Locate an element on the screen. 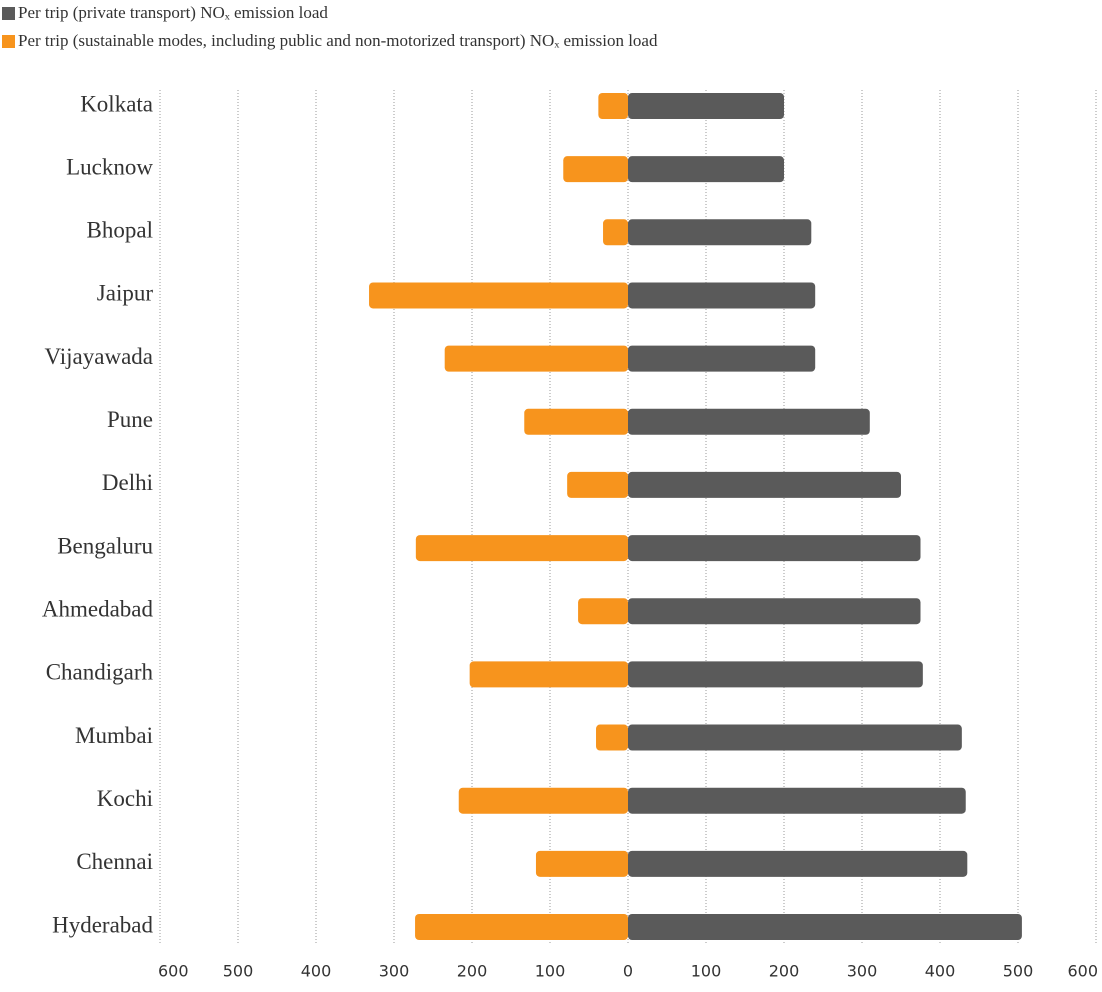 Image resolution: width=1102 pixels, height=992 pixels. x-tick-label: 0 is located at coordinates (628, 971).